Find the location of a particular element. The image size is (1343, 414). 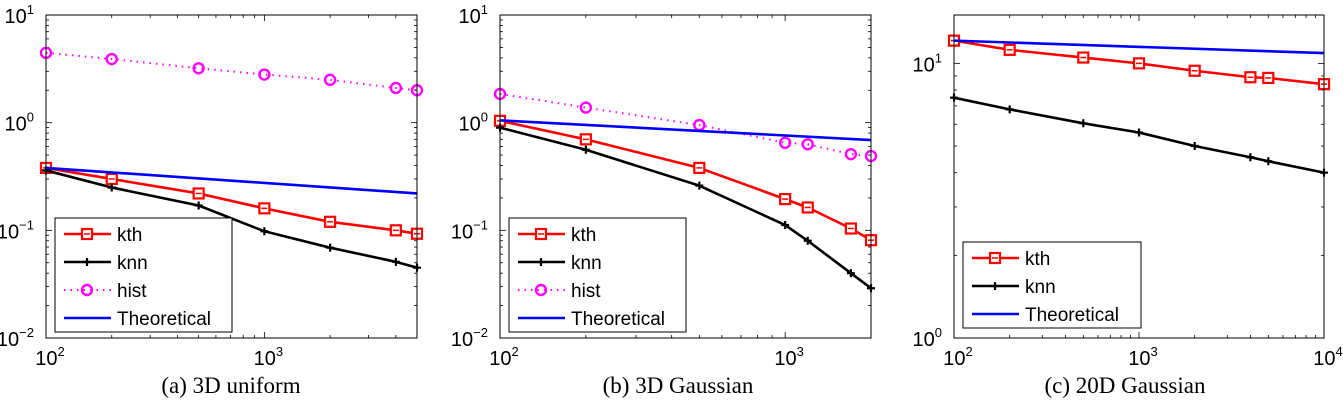

subplot-caption: (b) 3D Gaussian is located at coordinates (678, 385).